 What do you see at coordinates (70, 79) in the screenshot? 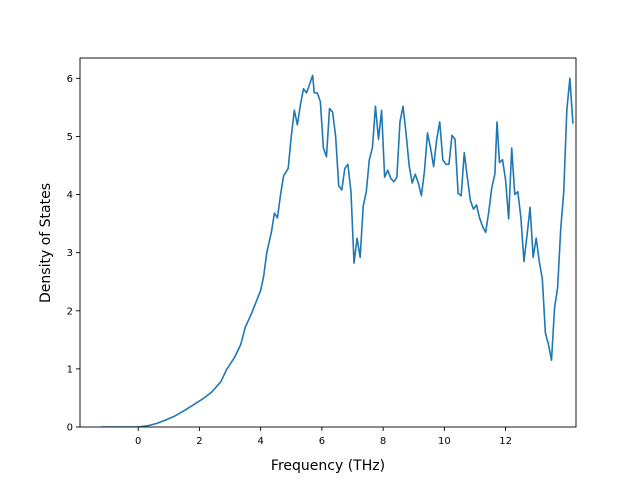
I see `y-tick-label: 6` at bounding box center [70, 79].